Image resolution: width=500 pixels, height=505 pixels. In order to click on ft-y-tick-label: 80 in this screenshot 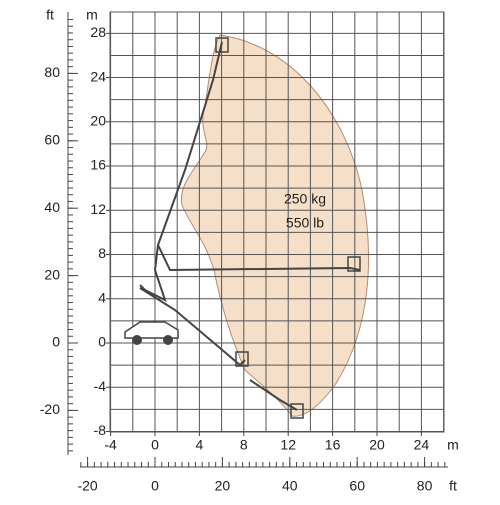, I will do `click(52, 72)`.